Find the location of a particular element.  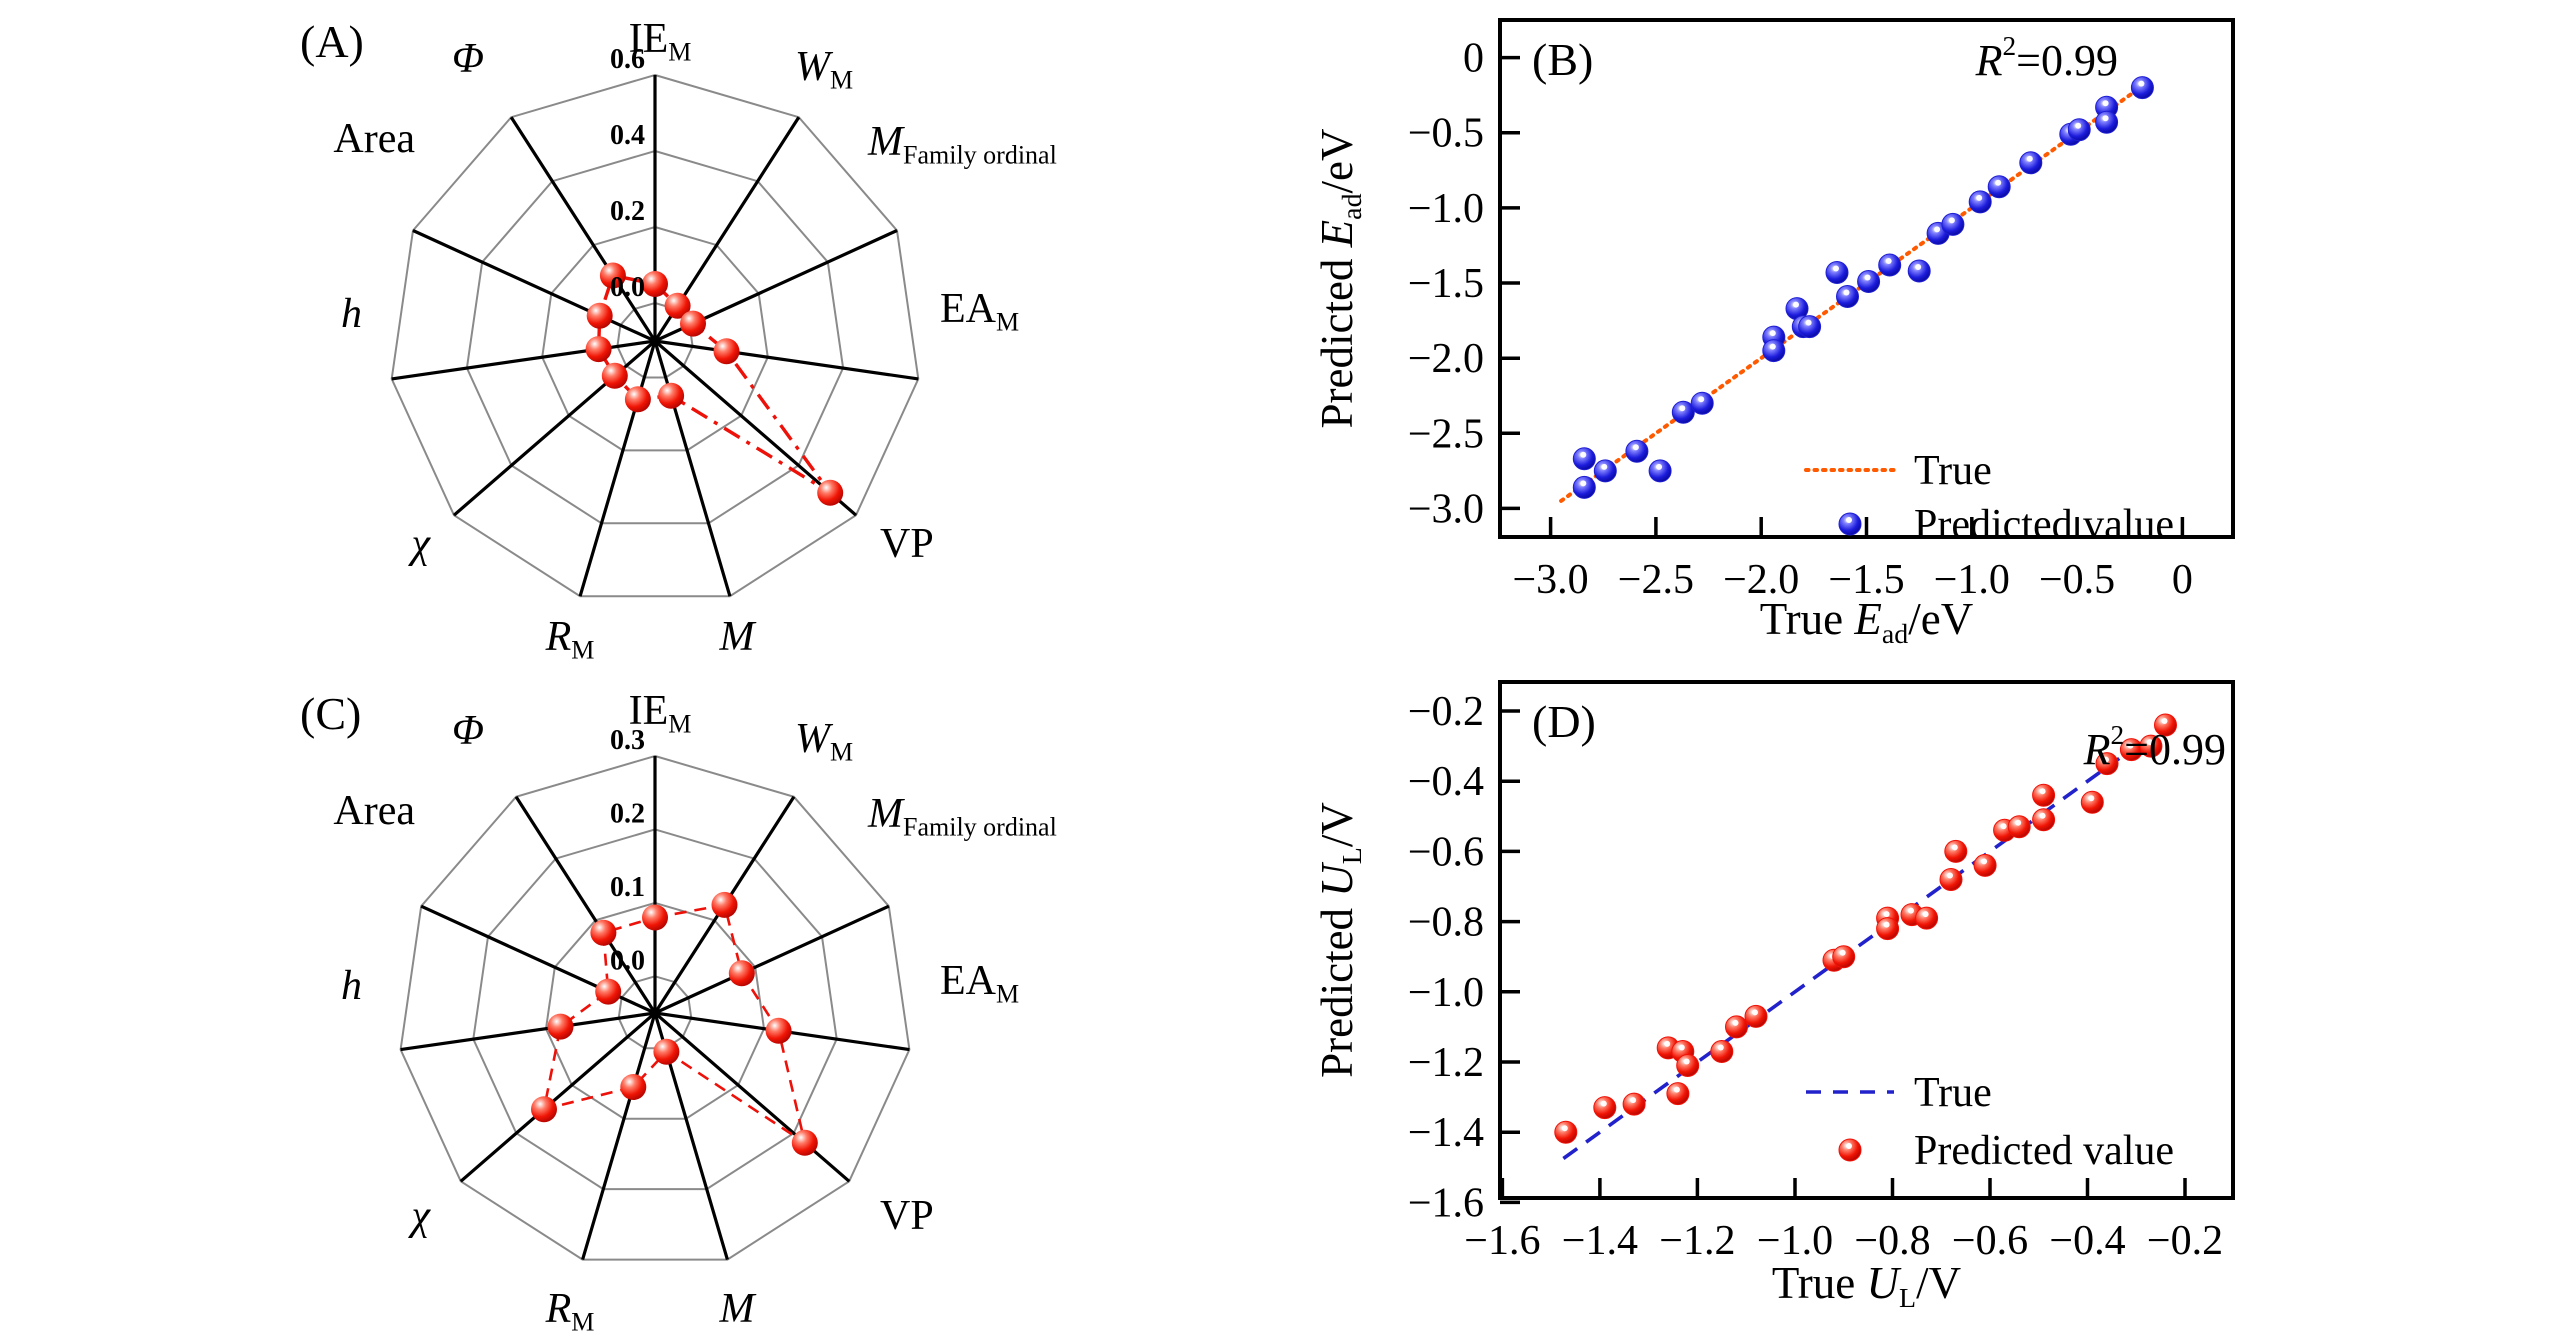

y-tick-label: −1.2 is located at coordinates (1446, 1063).